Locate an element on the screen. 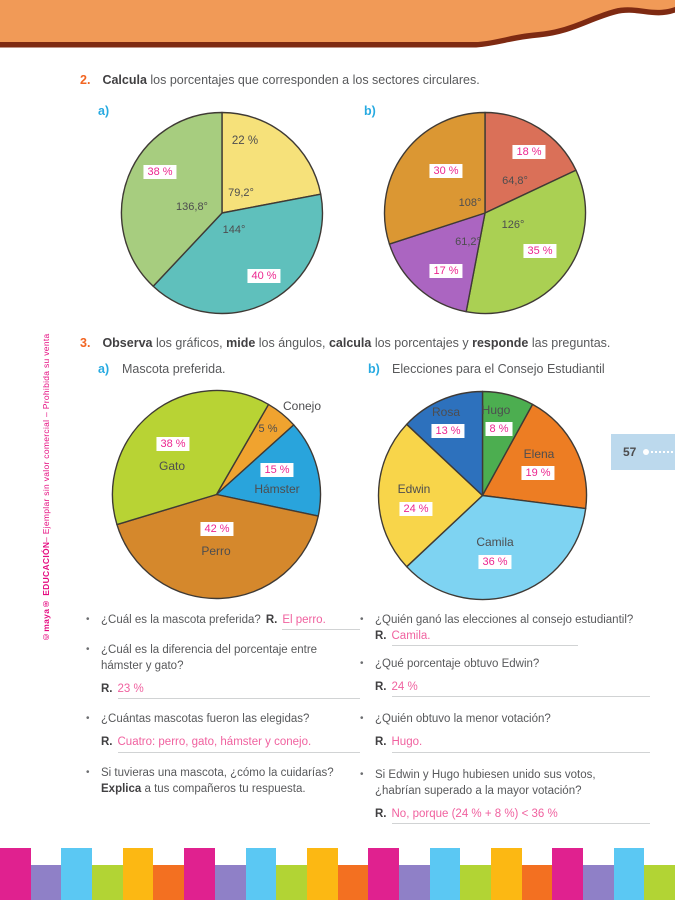 The image size is (675, 900). pie3b-title: Elecciones para el Consejo Estudiantil is located at coordinates (498, 369).